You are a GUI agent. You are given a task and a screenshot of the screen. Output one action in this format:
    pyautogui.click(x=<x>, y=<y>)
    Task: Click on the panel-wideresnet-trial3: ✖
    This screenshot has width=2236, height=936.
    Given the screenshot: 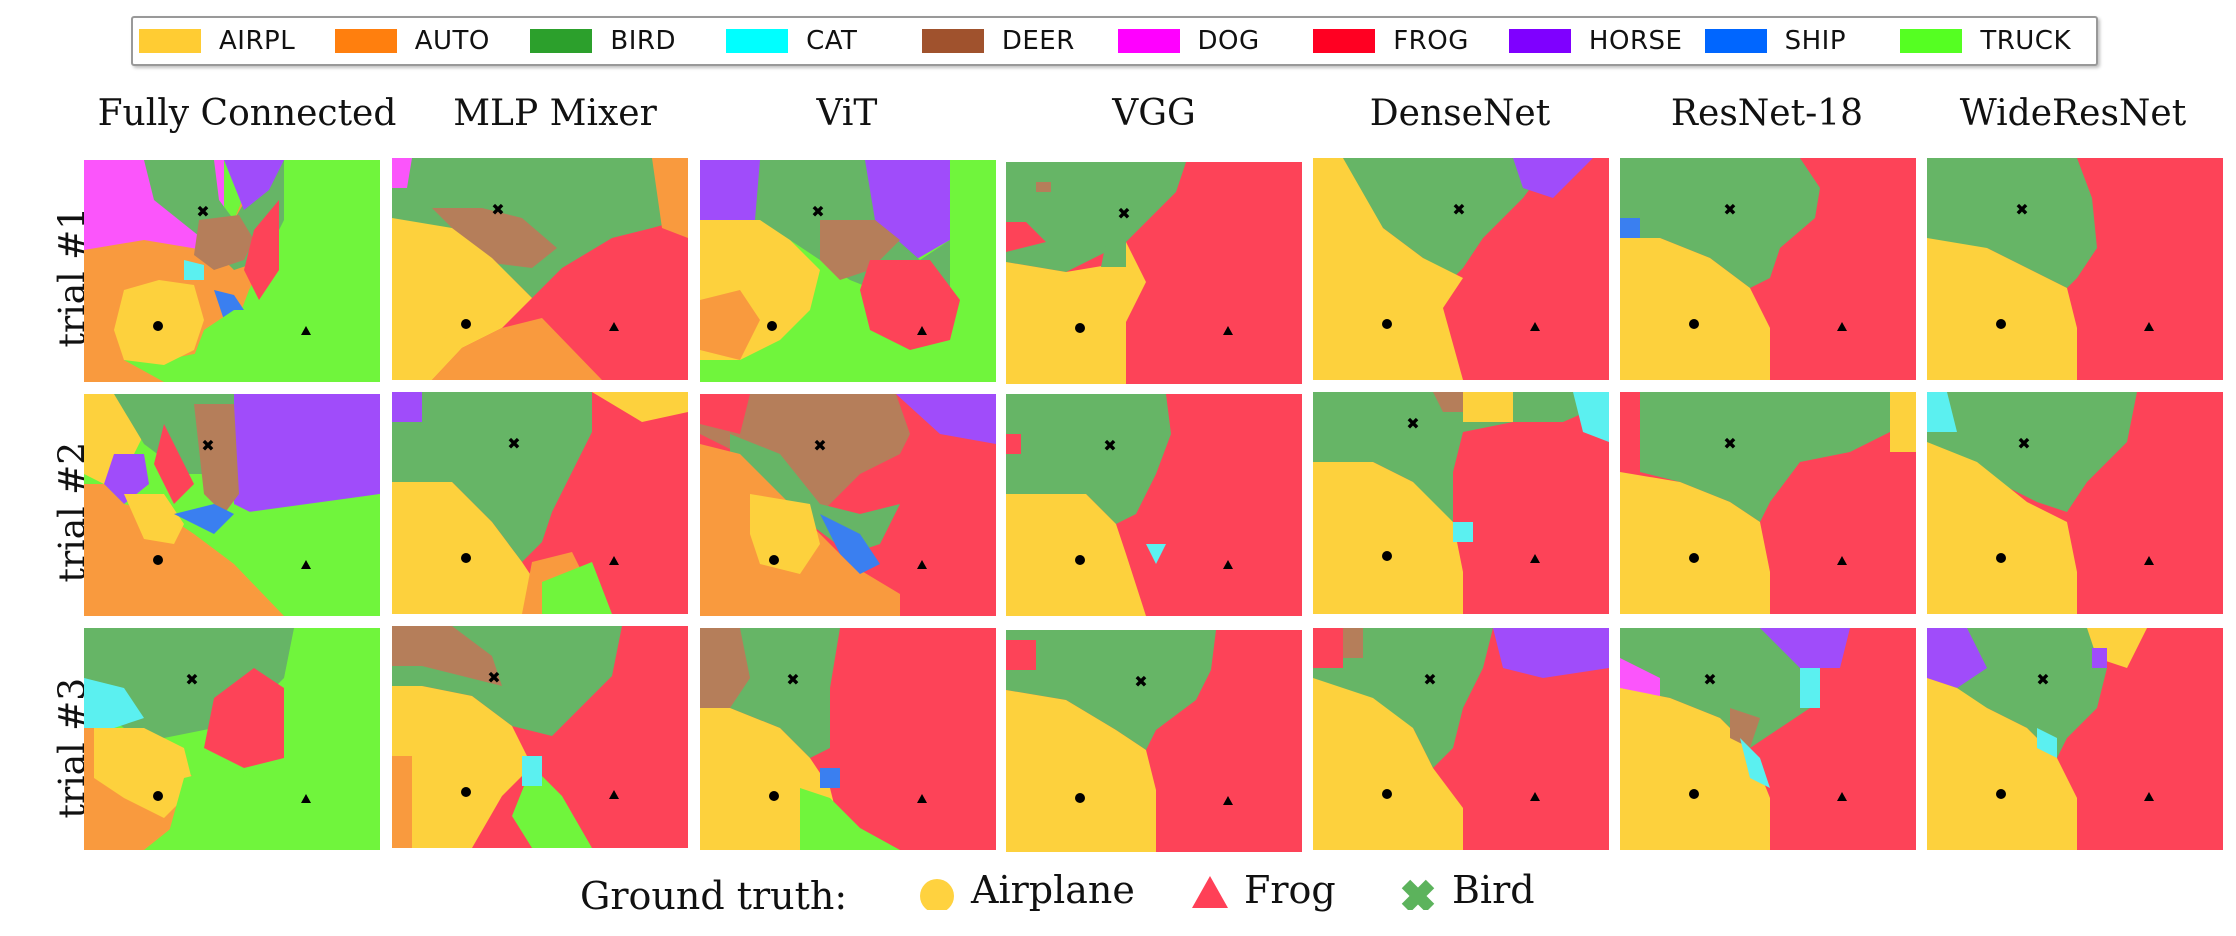 What is the action you would take?
    pyautogui.click(x=2075, y=739)
    